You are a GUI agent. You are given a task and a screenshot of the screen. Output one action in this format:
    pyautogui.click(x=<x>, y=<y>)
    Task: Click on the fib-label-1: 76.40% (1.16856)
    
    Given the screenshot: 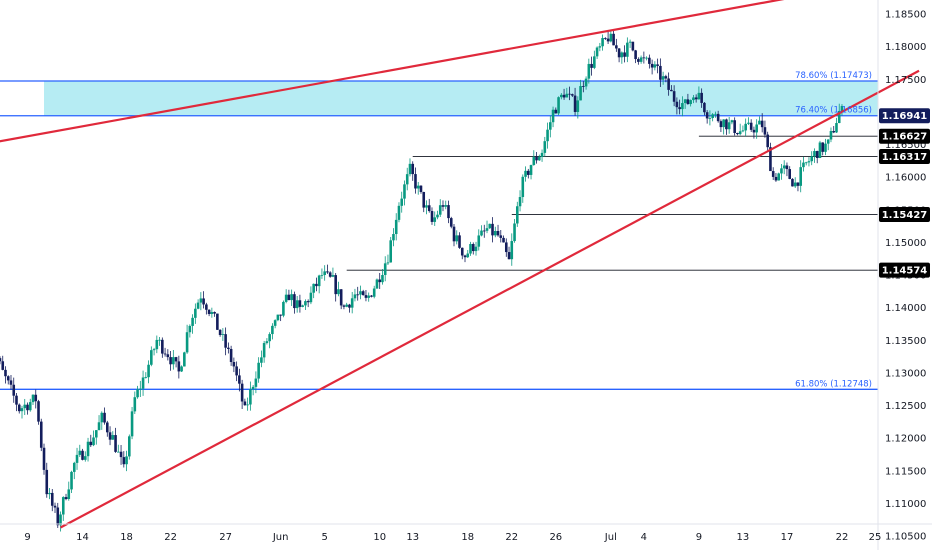 What is the action you would take?
    pyautogui.click(x=833, y=111)
    